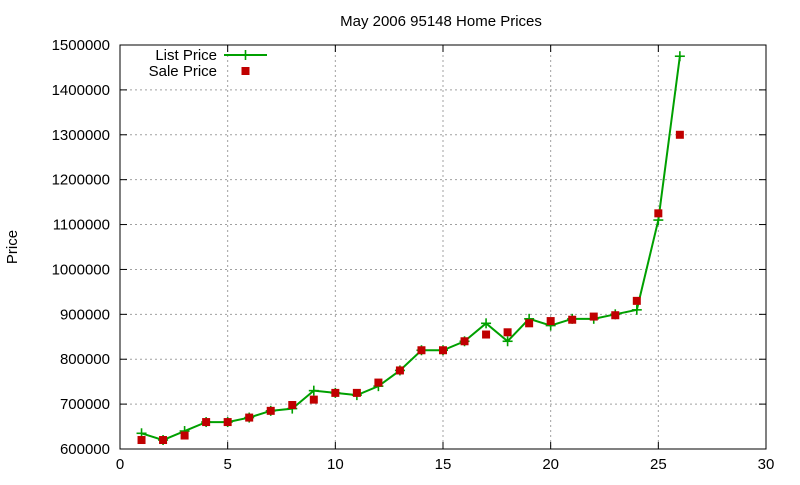 This screenshot has width=800, height=485. Describe the element at coordinates (85, 404) in the screenshot. I see `y-tick-label: 700000` at that location.